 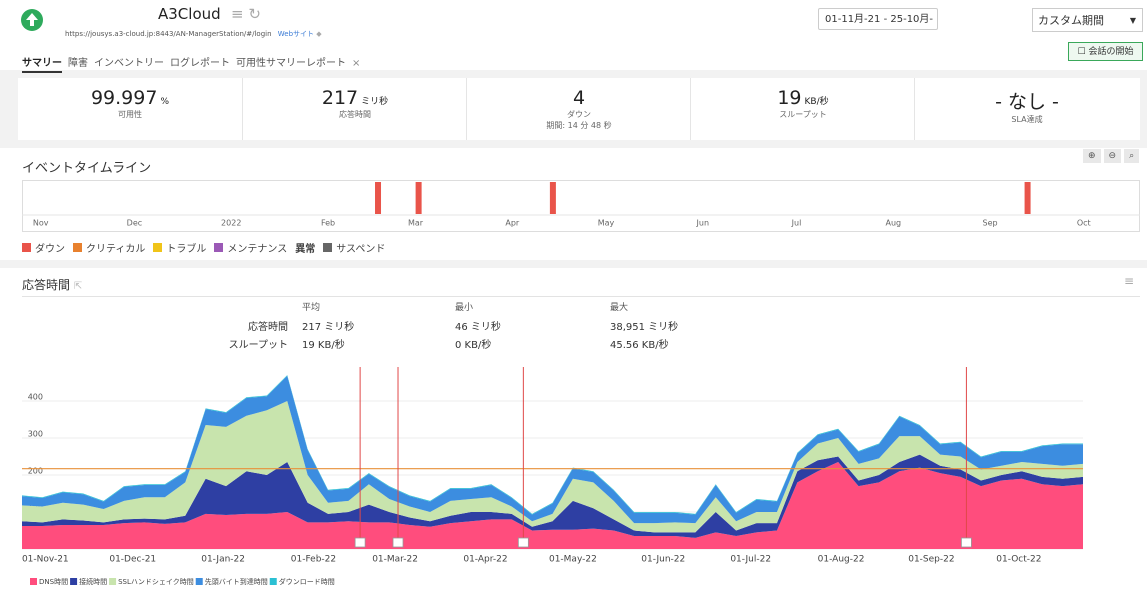 I want to click on stat-number: 4, so click(x=579, y=98).